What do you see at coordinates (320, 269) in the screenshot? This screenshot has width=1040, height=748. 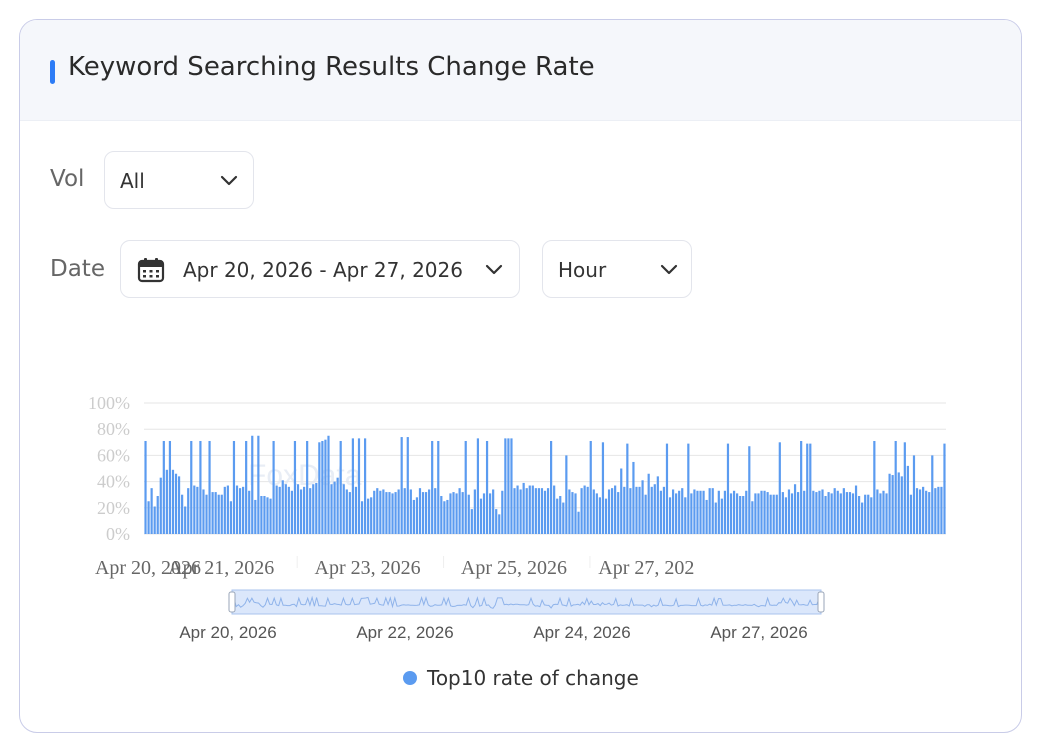 I see `date-range-picker: Apr 20, 2026 - Apr 27, 2026` at bounding box center [320, 269].